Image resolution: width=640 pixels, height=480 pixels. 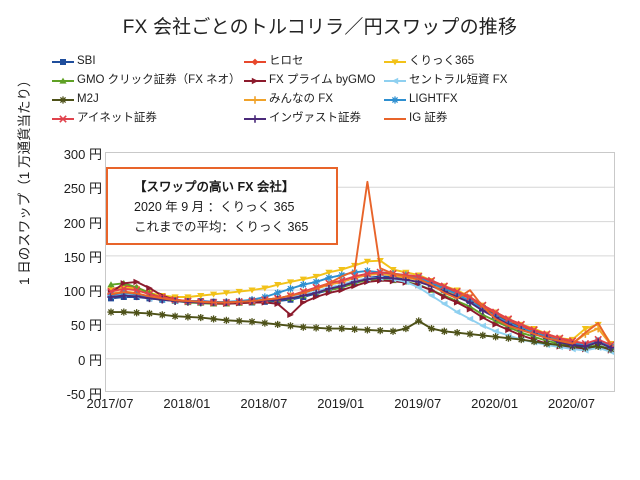 I want to click on legend-item-11: インヴァスト証券, so click(x=314, y=118).